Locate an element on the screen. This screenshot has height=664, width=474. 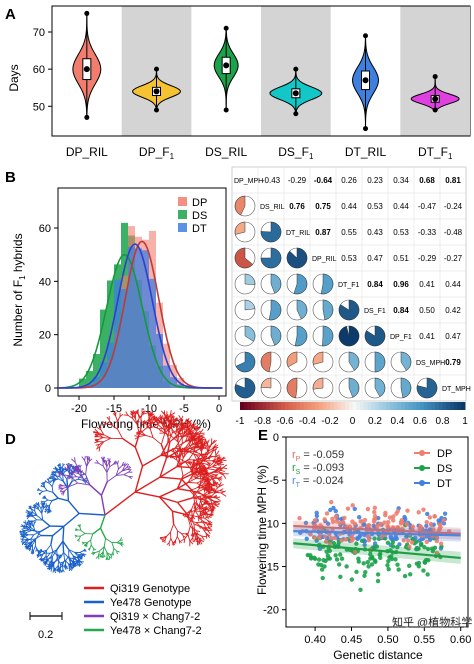
panel-b-y-label-sub: 1 is located at coordinates (22, 277).